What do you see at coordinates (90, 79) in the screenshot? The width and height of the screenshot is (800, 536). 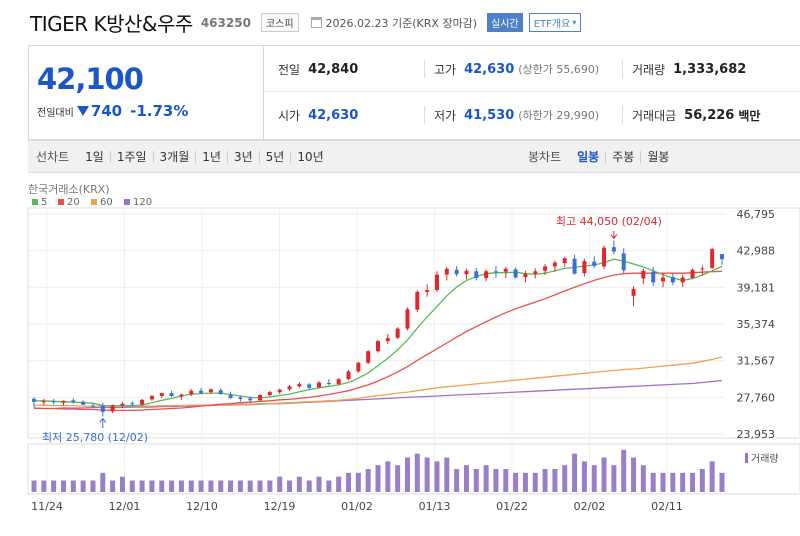 I see `current-price: 42,100` at bounding box center [90, 79].